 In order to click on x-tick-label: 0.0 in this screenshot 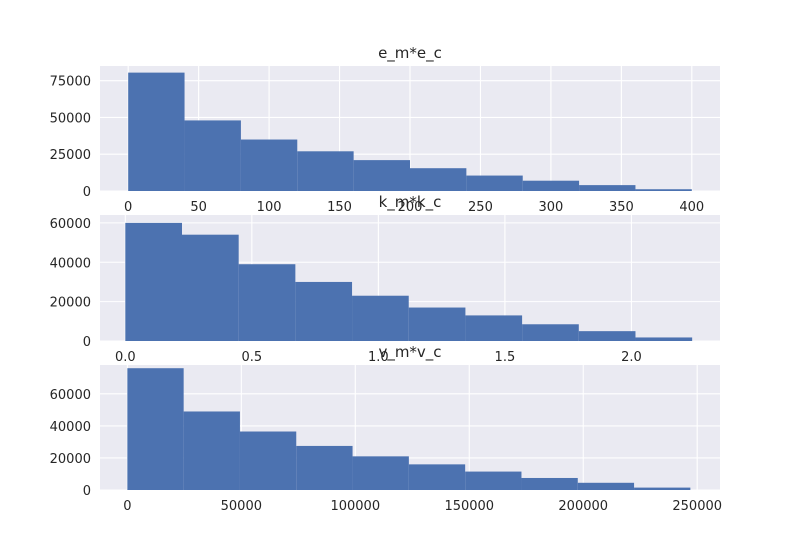, I will do `click(125, 357)`.